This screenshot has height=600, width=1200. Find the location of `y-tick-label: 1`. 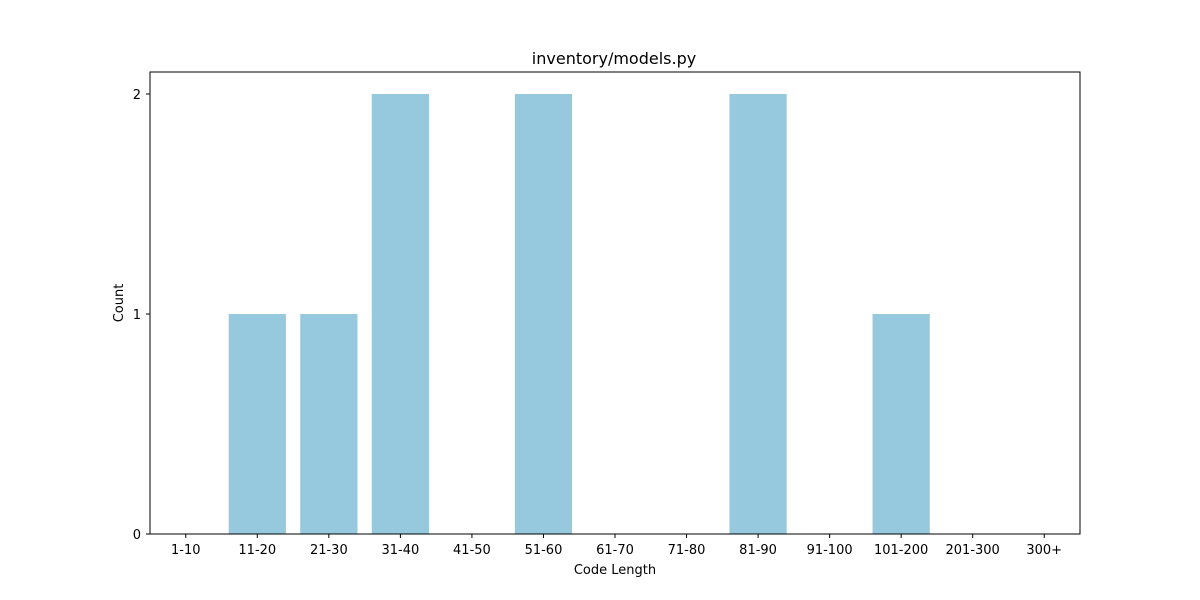

y-tick-label: 1 is located at coordinates (137, 315).